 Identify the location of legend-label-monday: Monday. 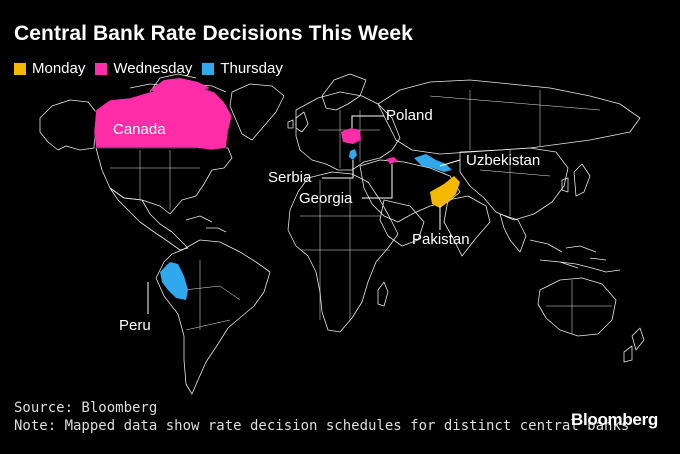
(59, 68).